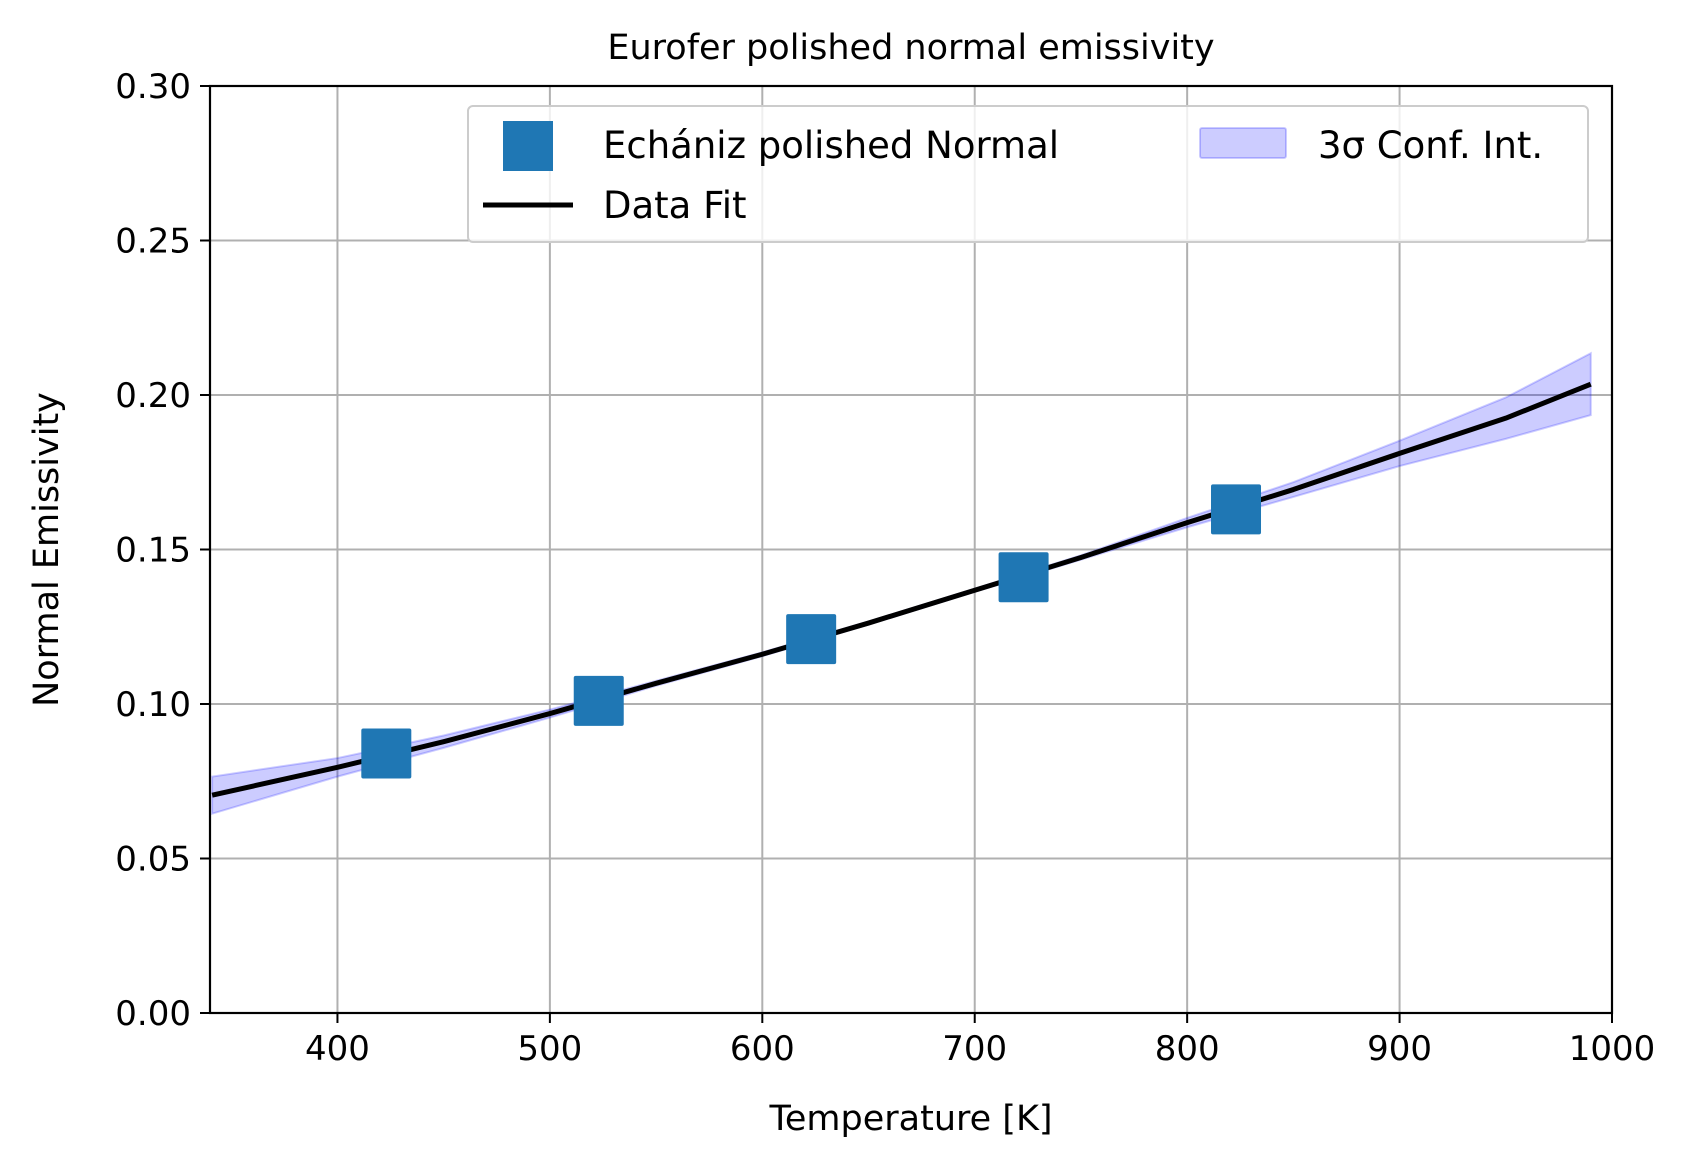 This screenshot has width=1686, height=1165. I want to click on legend-label-data-fit: Data Fit, so click(674, 205).